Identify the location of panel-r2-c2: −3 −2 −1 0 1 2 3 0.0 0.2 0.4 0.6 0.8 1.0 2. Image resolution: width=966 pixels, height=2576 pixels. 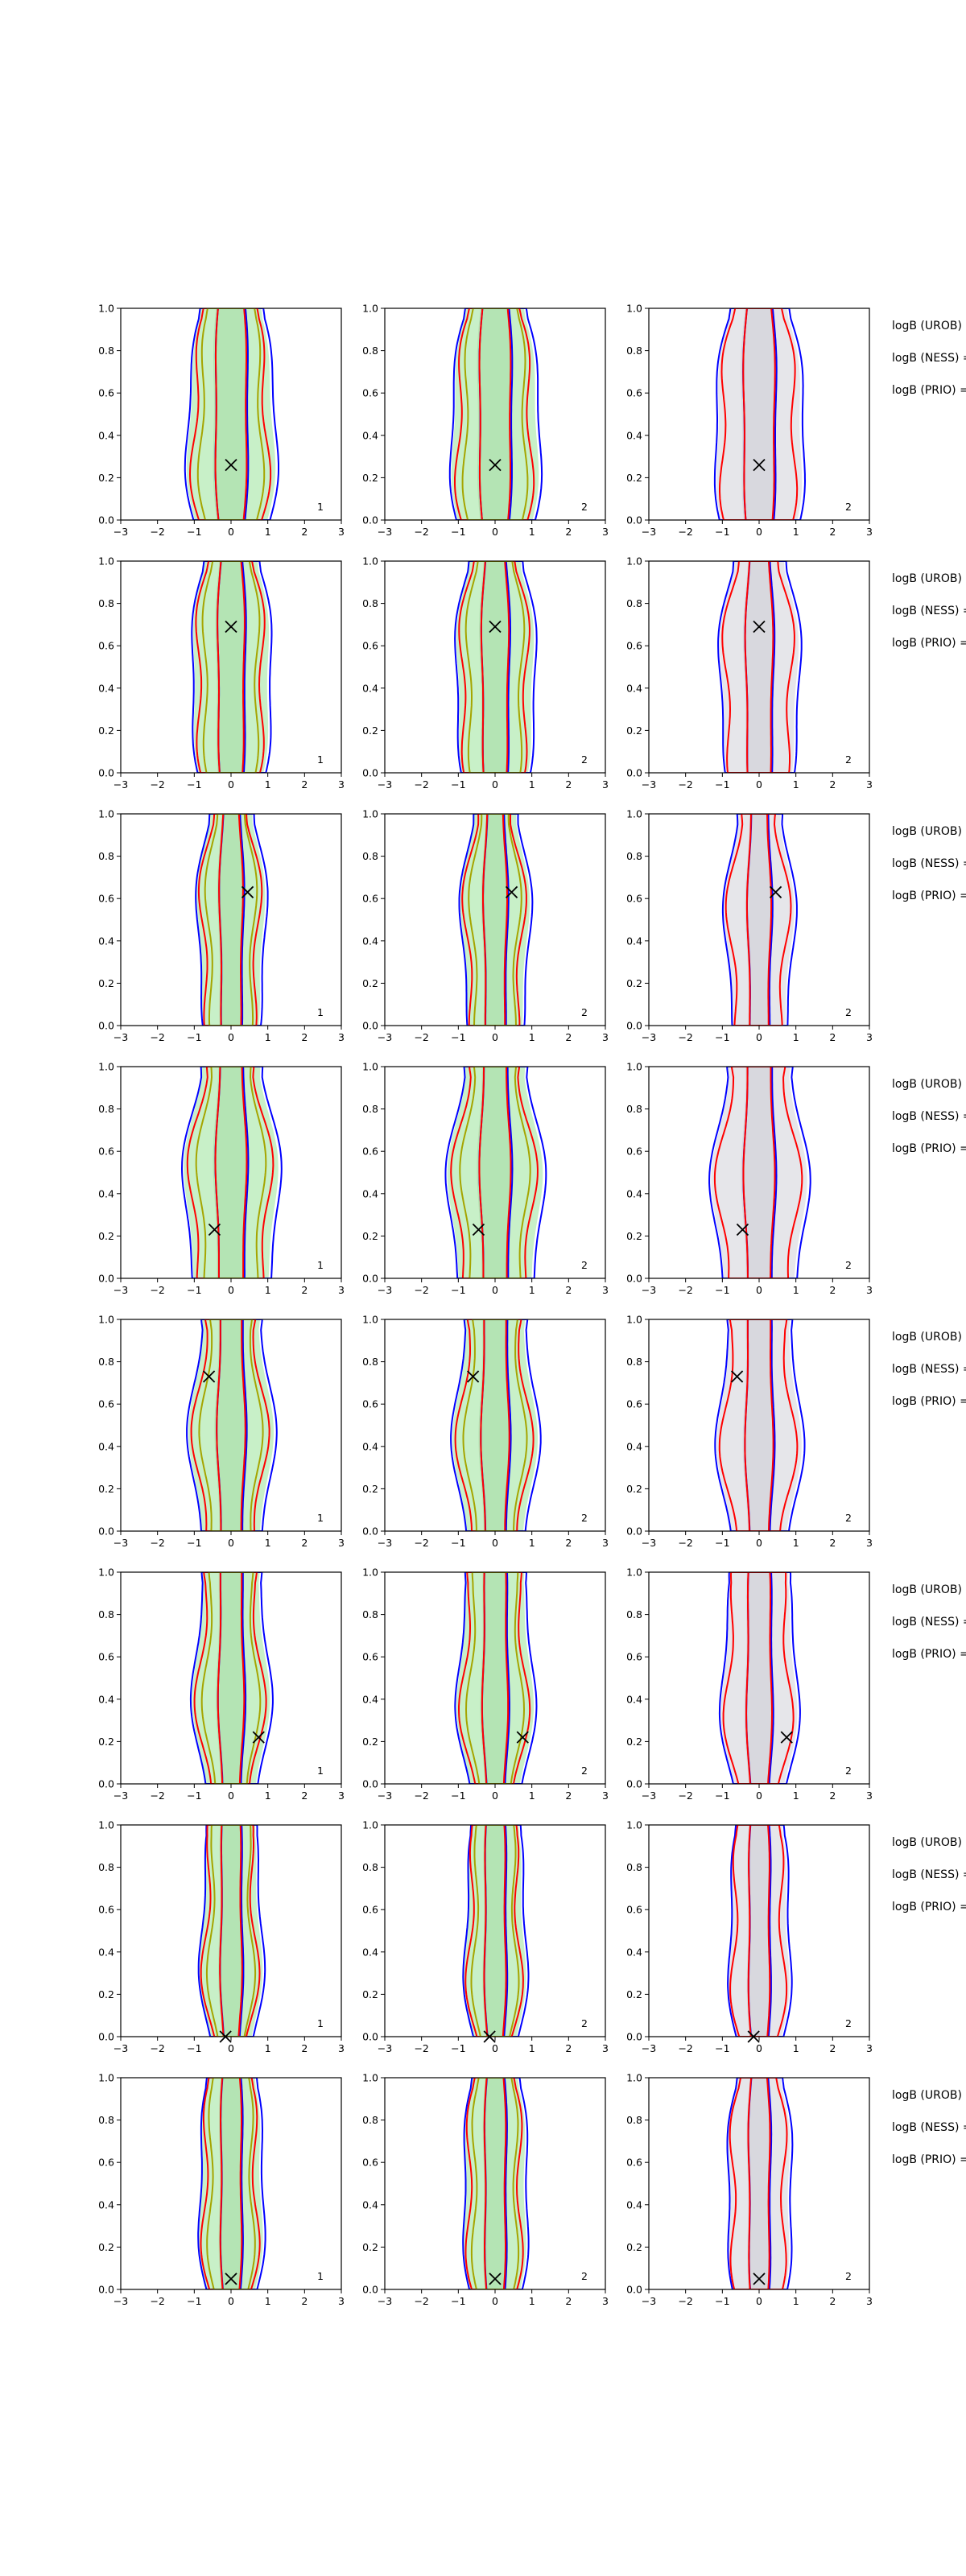
(485, 673).